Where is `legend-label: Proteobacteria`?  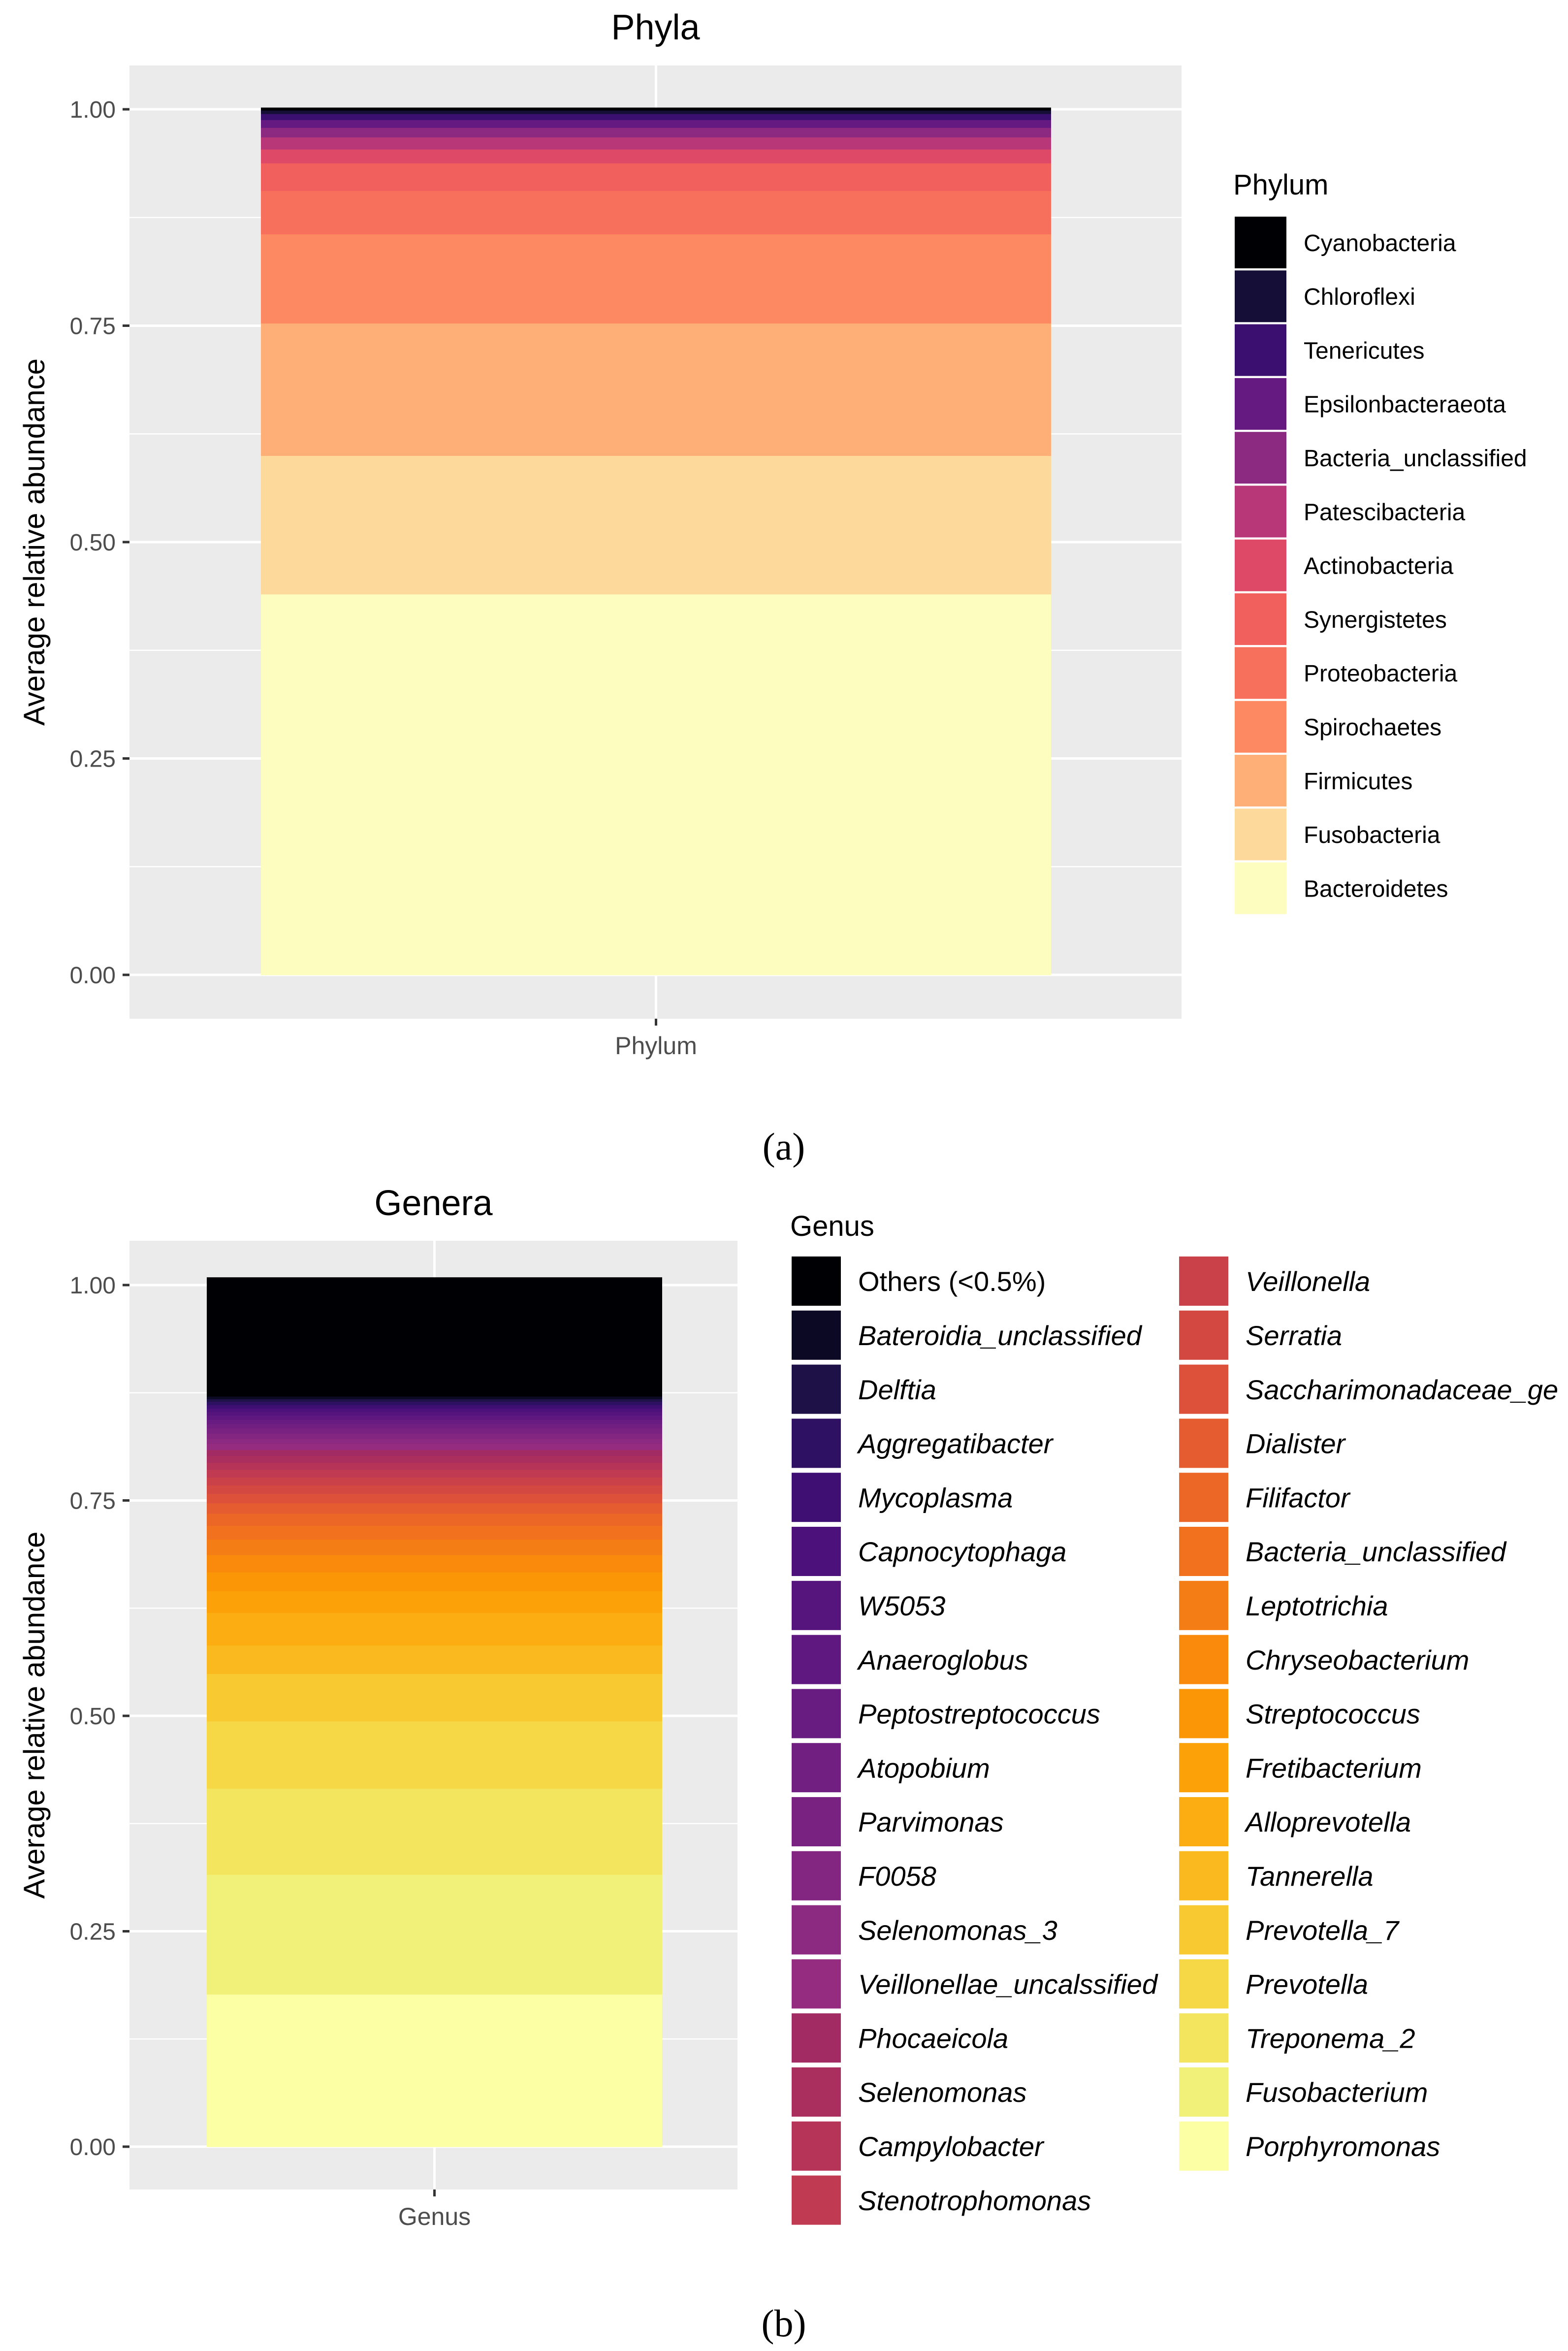
legend-label: Proteobacteria is located at coordinates (1380, 674).